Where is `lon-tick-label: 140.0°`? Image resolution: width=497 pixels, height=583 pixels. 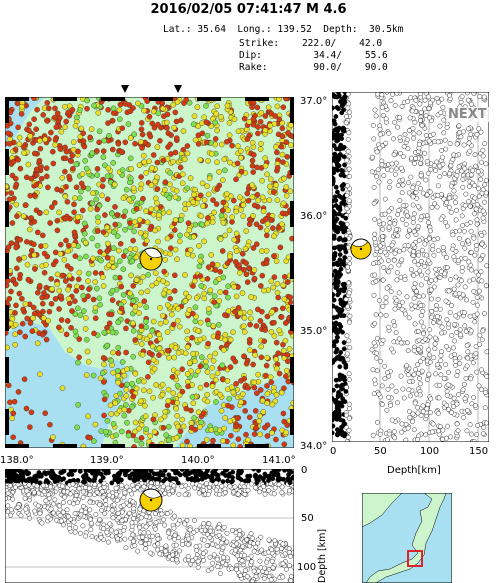 lon-tick-label: 140.0° is located at coordinates (198, 460).